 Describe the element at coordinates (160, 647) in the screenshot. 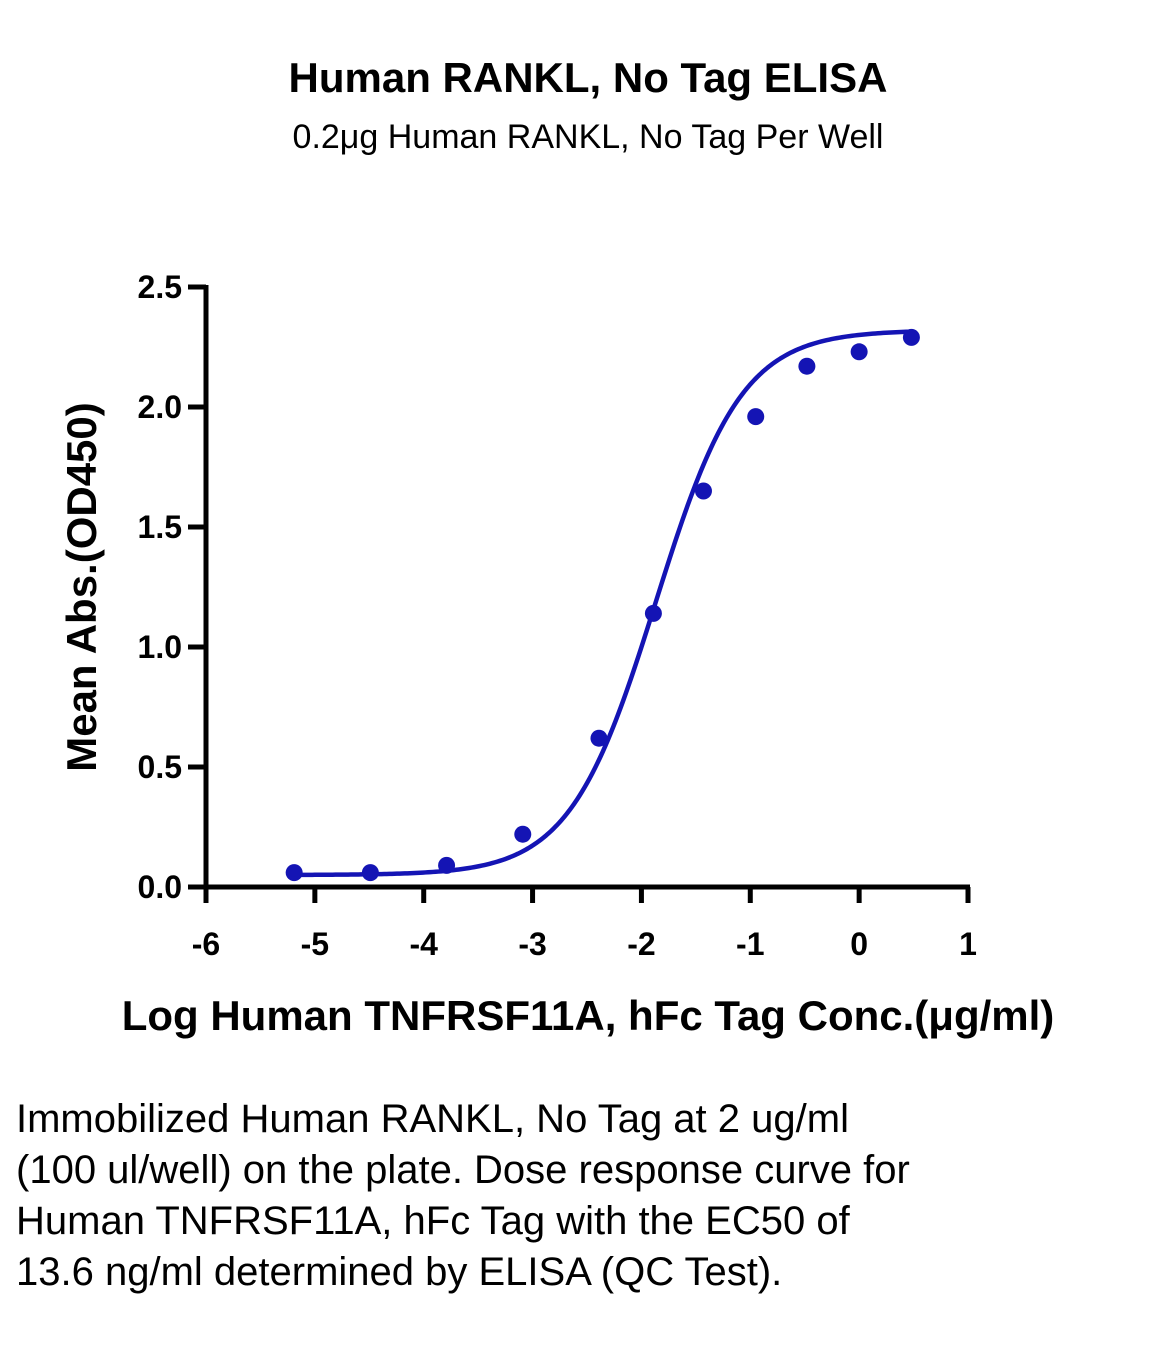

I see `y-tick-label: 1.0` at that location.